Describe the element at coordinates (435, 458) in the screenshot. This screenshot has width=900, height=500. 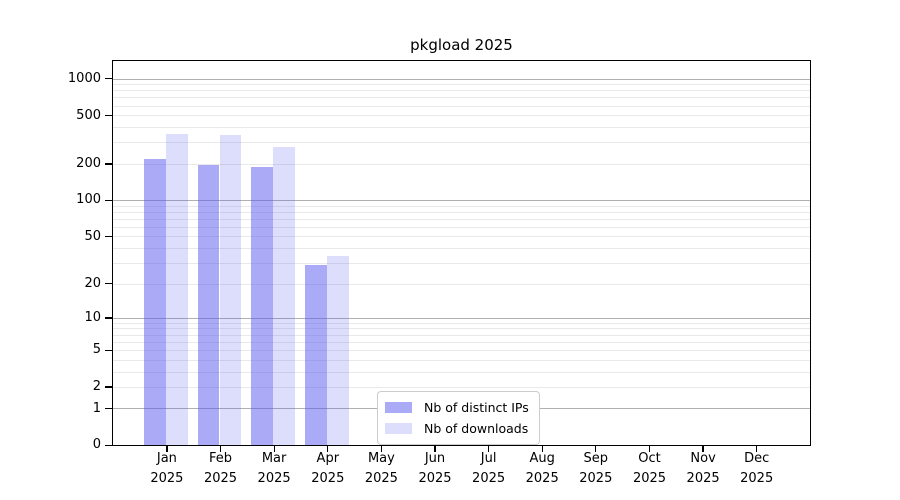
I see `x-tick-month: Jun` at that location.